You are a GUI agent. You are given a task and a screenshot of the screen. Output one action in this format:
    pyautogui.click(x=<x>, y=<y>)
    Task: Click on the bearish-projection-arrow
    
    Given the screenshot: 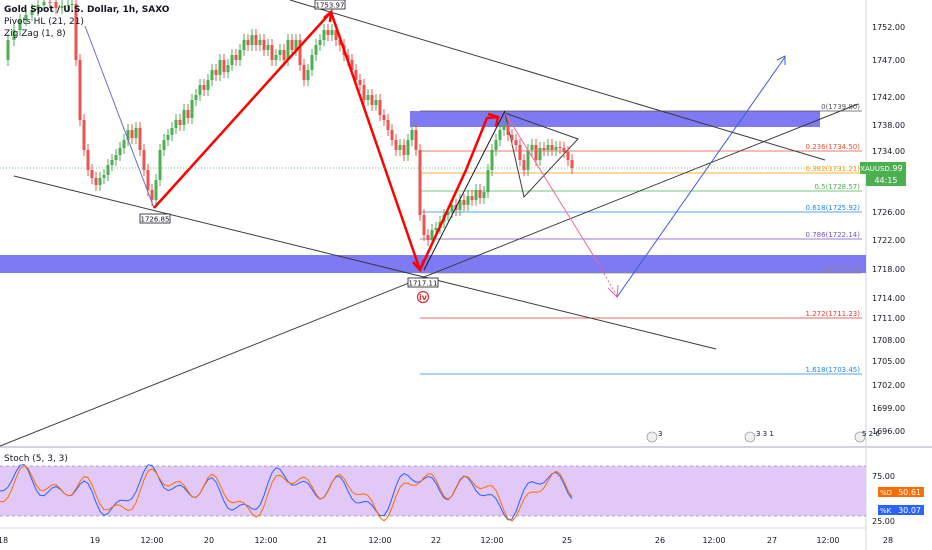 What is the action you would take?
    pyautogui.click(x=551, y=188)
    